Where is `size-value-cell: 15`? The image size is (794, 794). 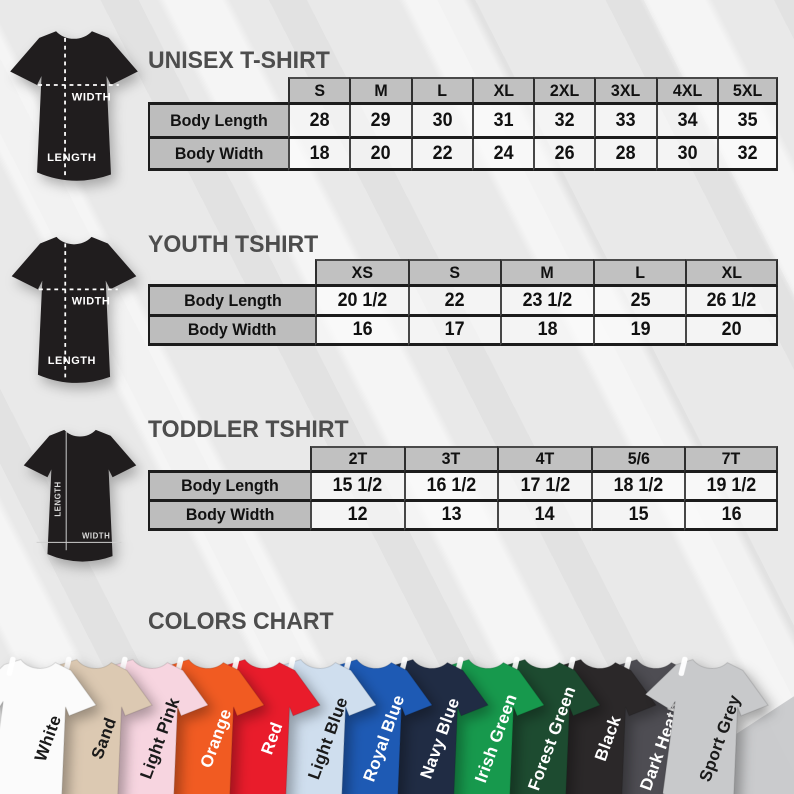 size-value-cell: 15 is located at coordinates (637, 516).